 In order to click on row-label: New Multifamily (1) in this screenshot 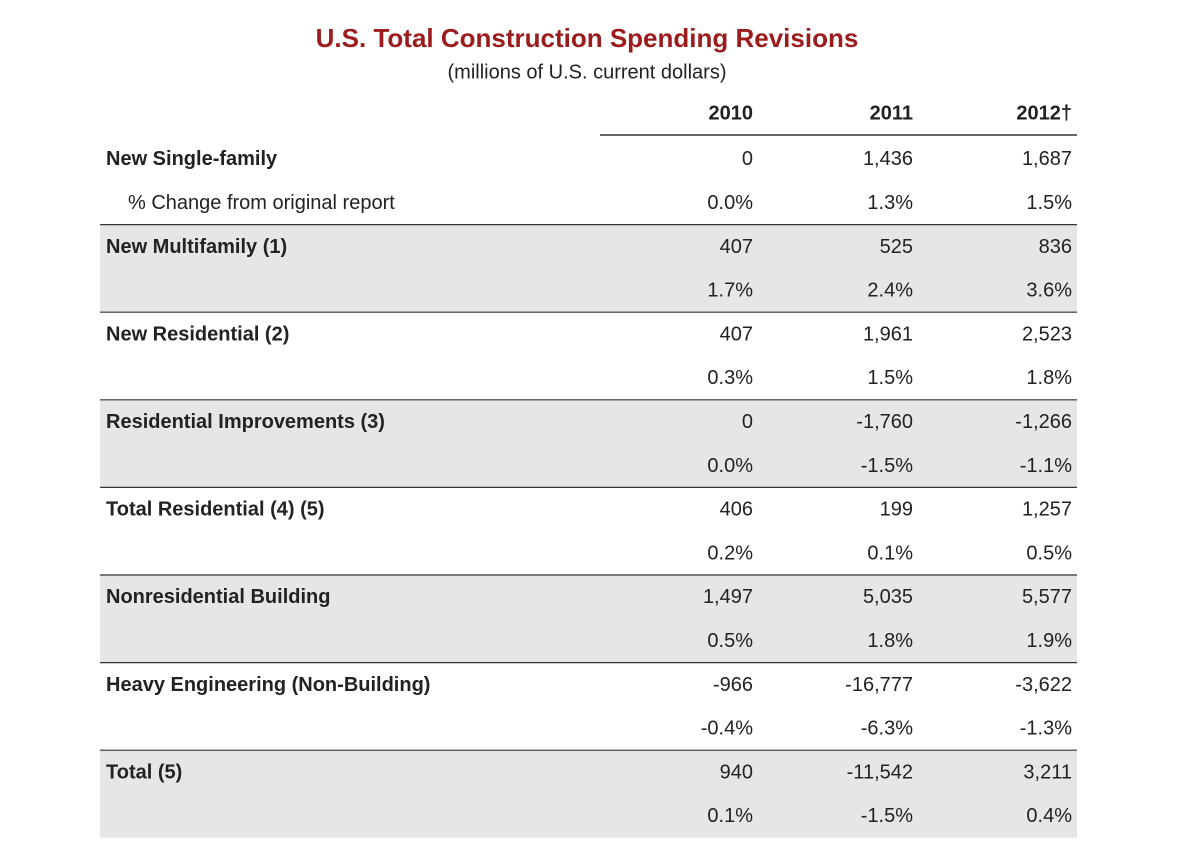, I will do `click(196, 247)`.